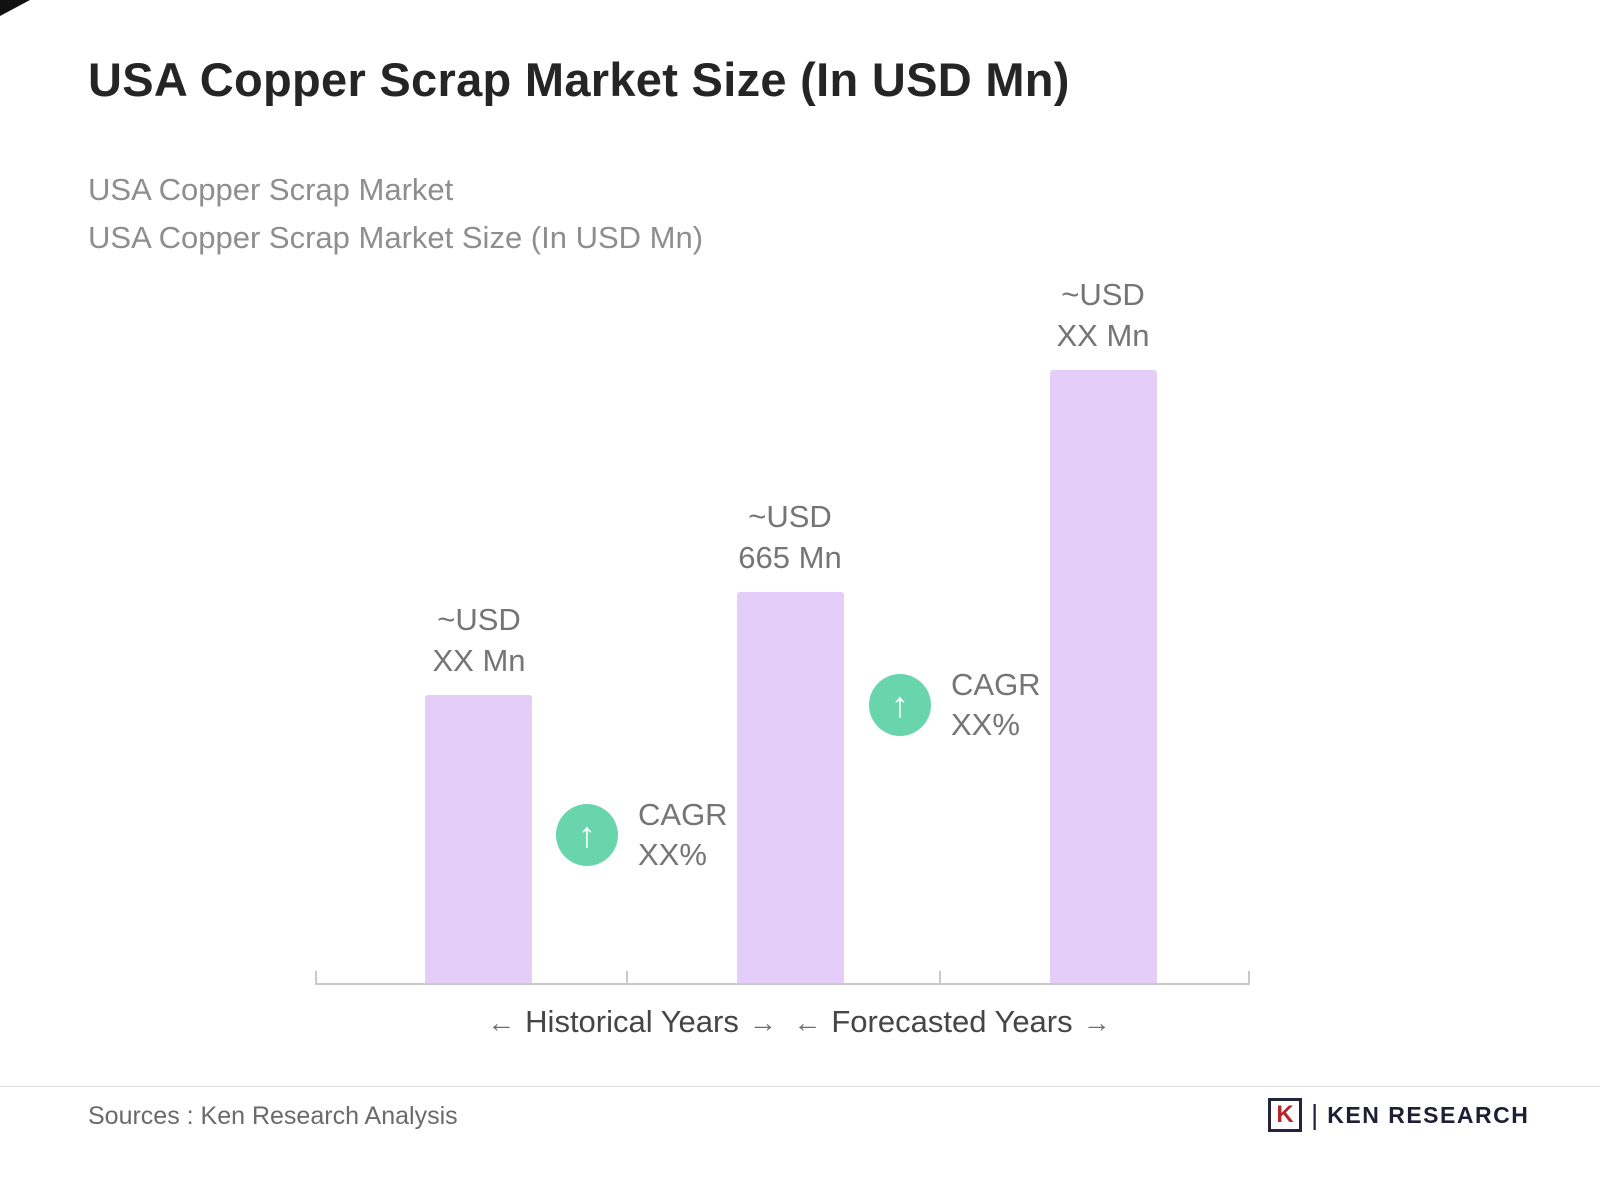  I want to click on brand-name: KEN RESEARCH, so click(1428, 1114).